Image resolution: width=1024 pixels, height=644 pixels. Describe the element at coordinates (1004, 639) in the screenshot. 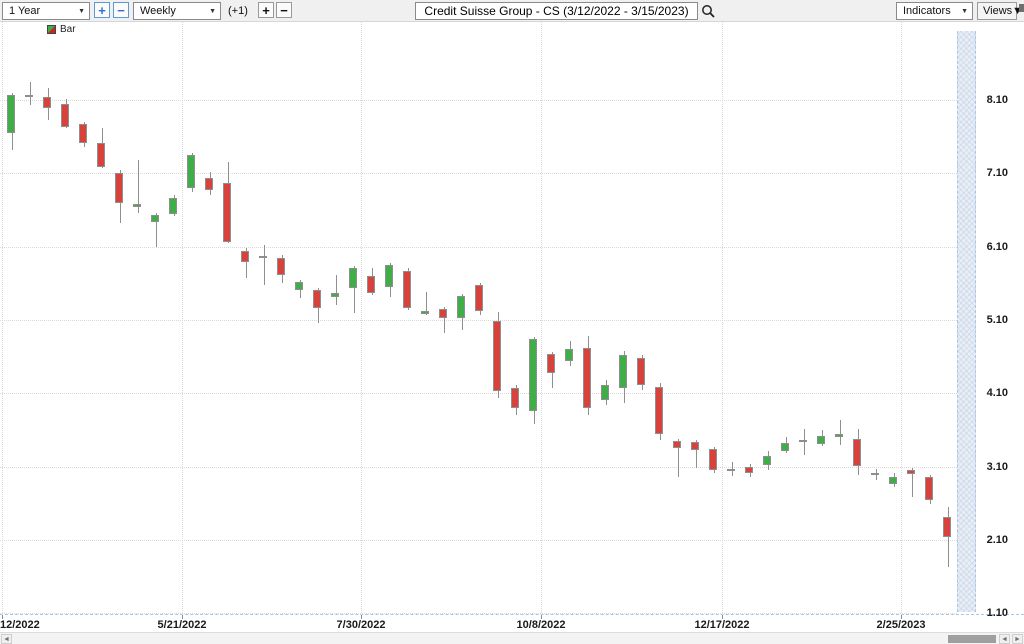

I see `scroll-left-arrow-icon: ◄` at that location.